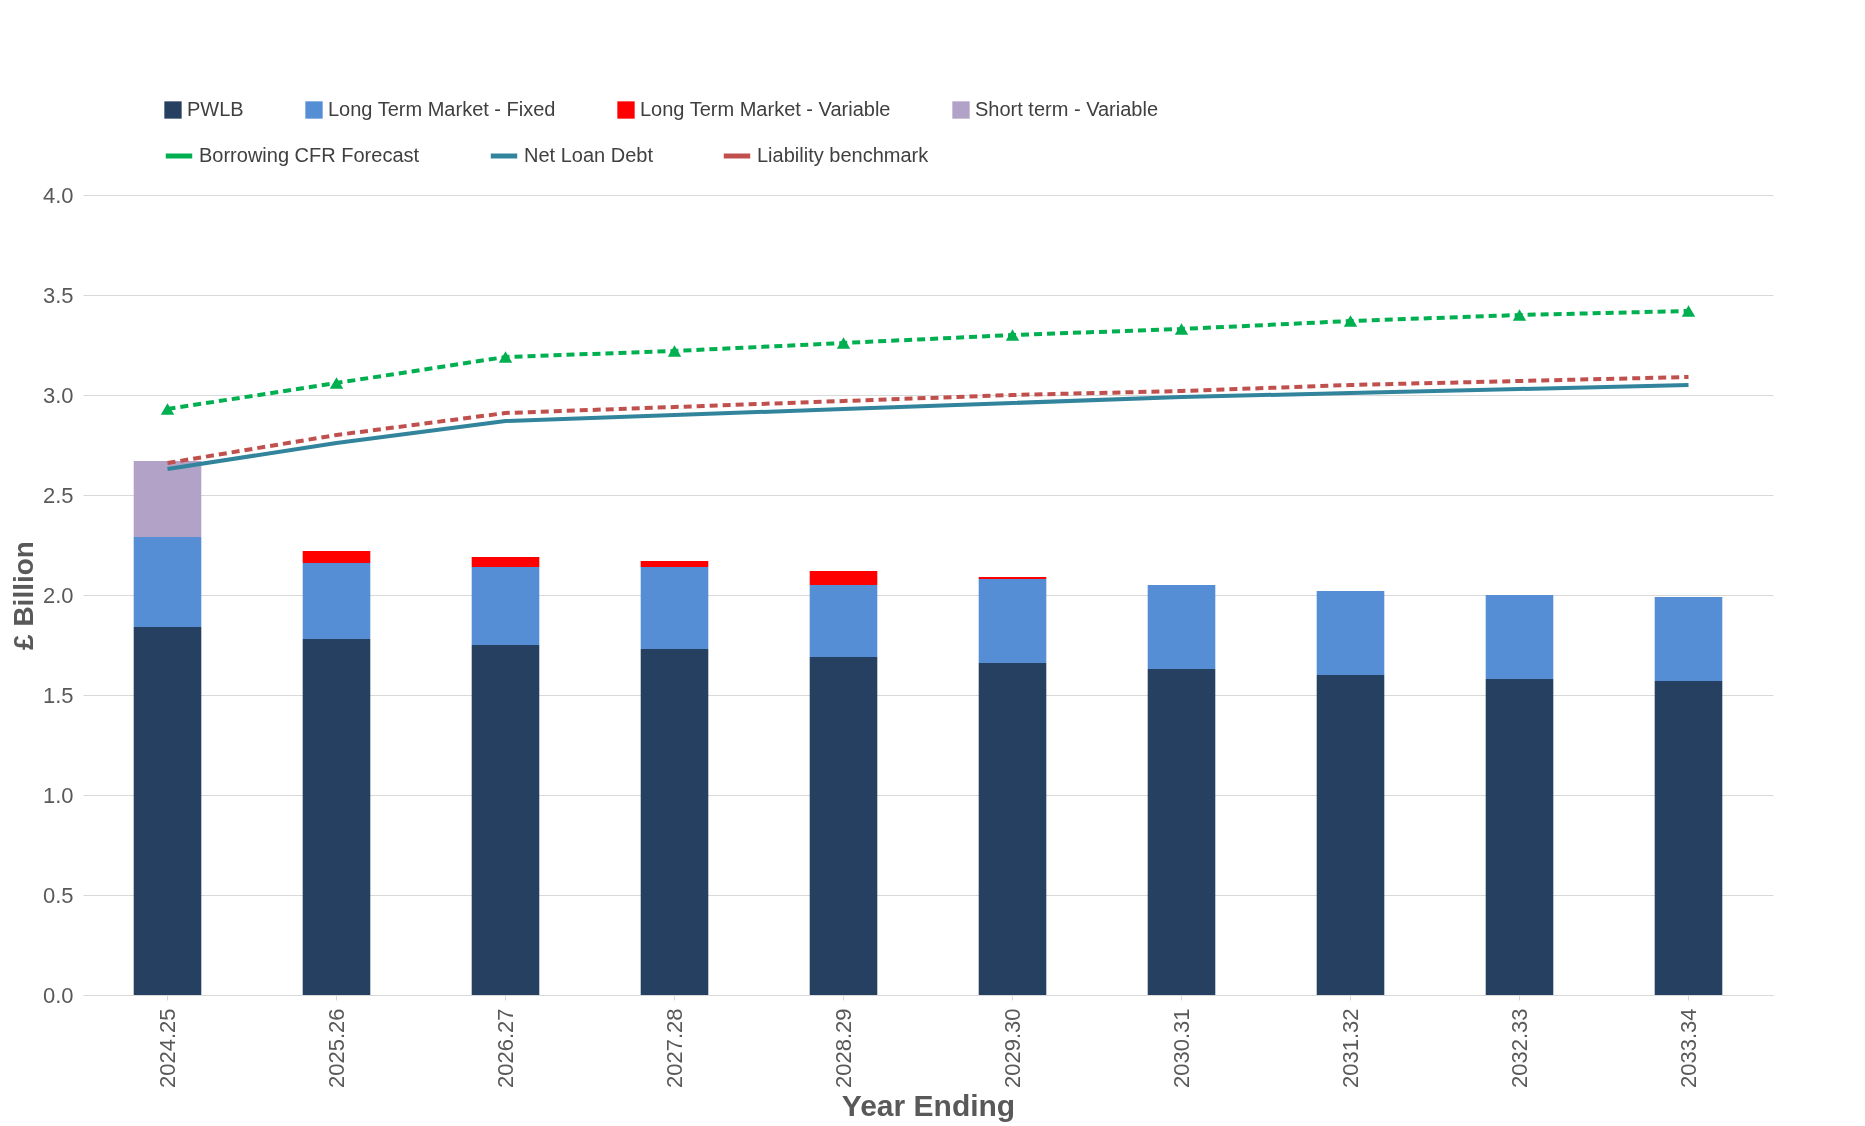 This screenshot has height=1126, width=1865. Describe the element at coordinates (309, 155) in the screenshot. I see `legend-label: Borrowing CFR Forecast` at that location.